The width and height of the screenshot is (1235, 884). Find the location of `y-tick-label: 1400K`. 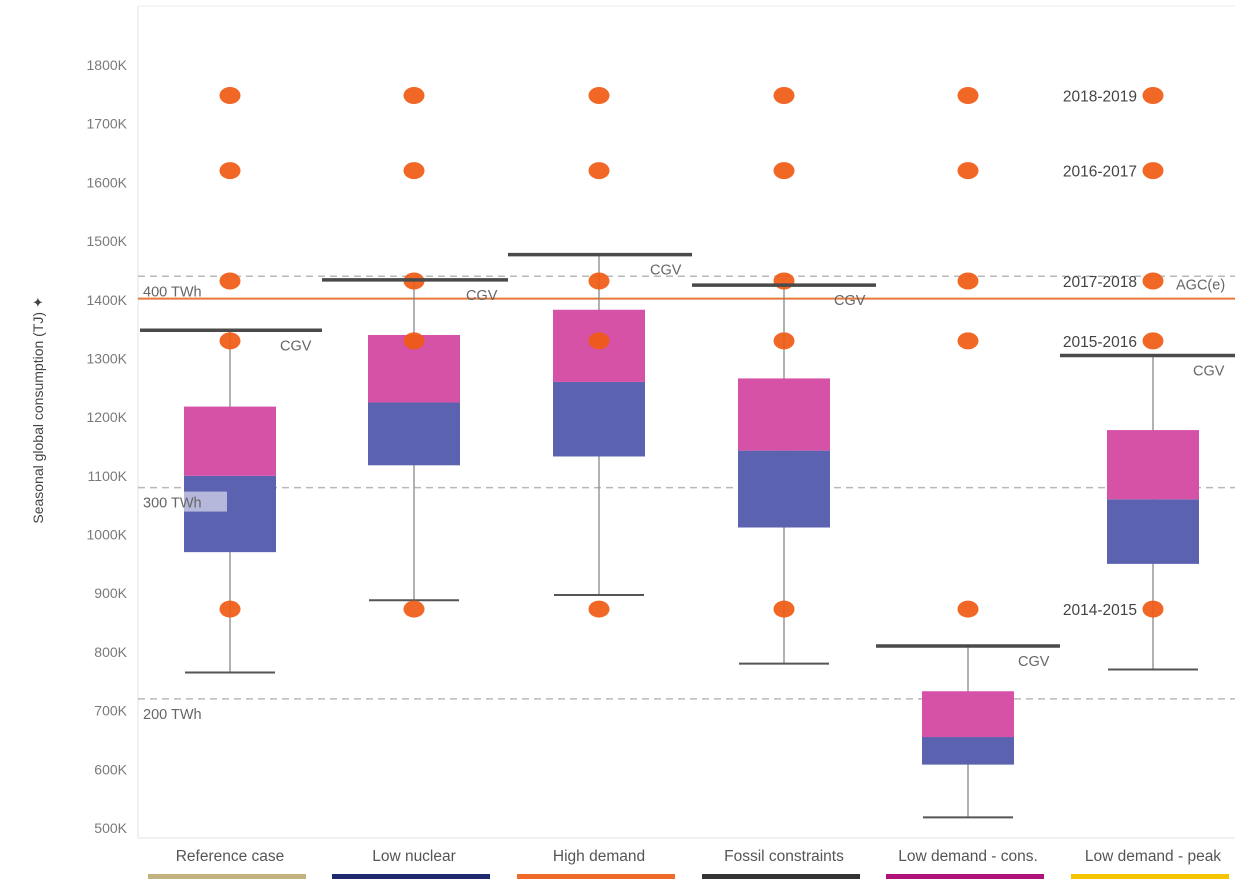

y-tick-label: 1400K is located at coordinates (107, 300).